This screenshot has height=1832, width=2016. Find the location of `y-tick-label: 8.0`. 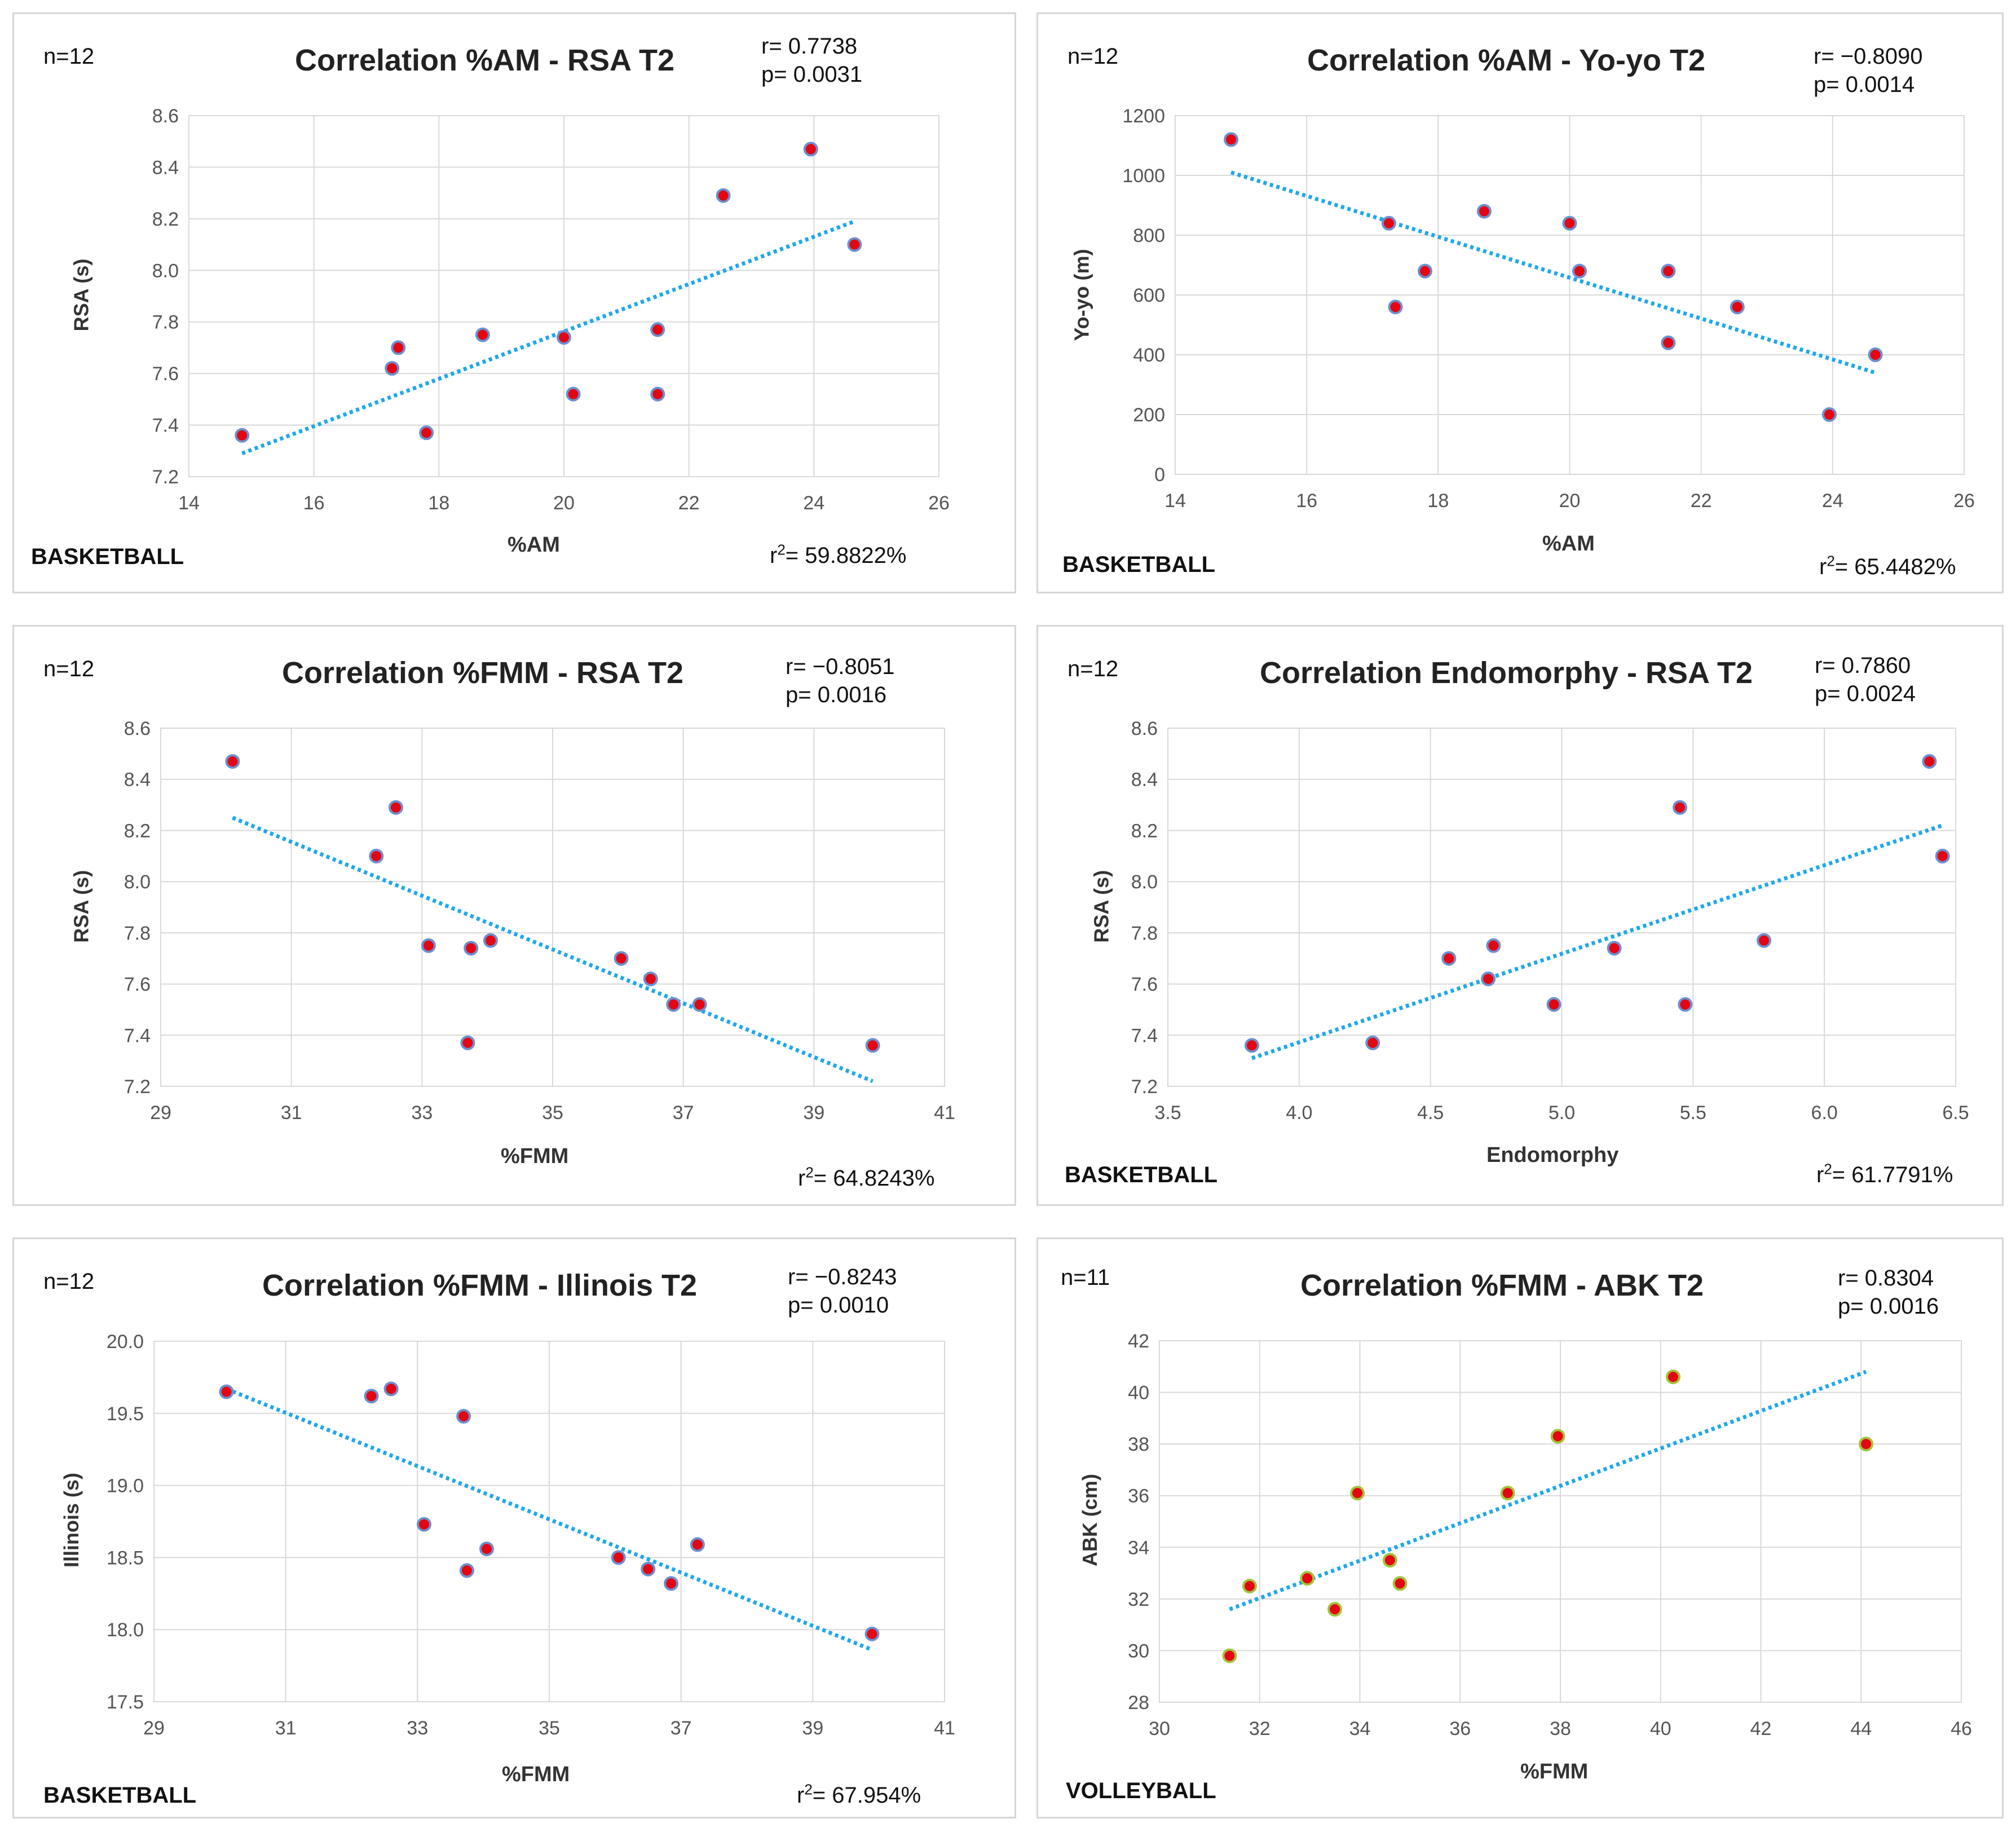

y-tick-label: 8.0 is located at coordinates (166, 270).